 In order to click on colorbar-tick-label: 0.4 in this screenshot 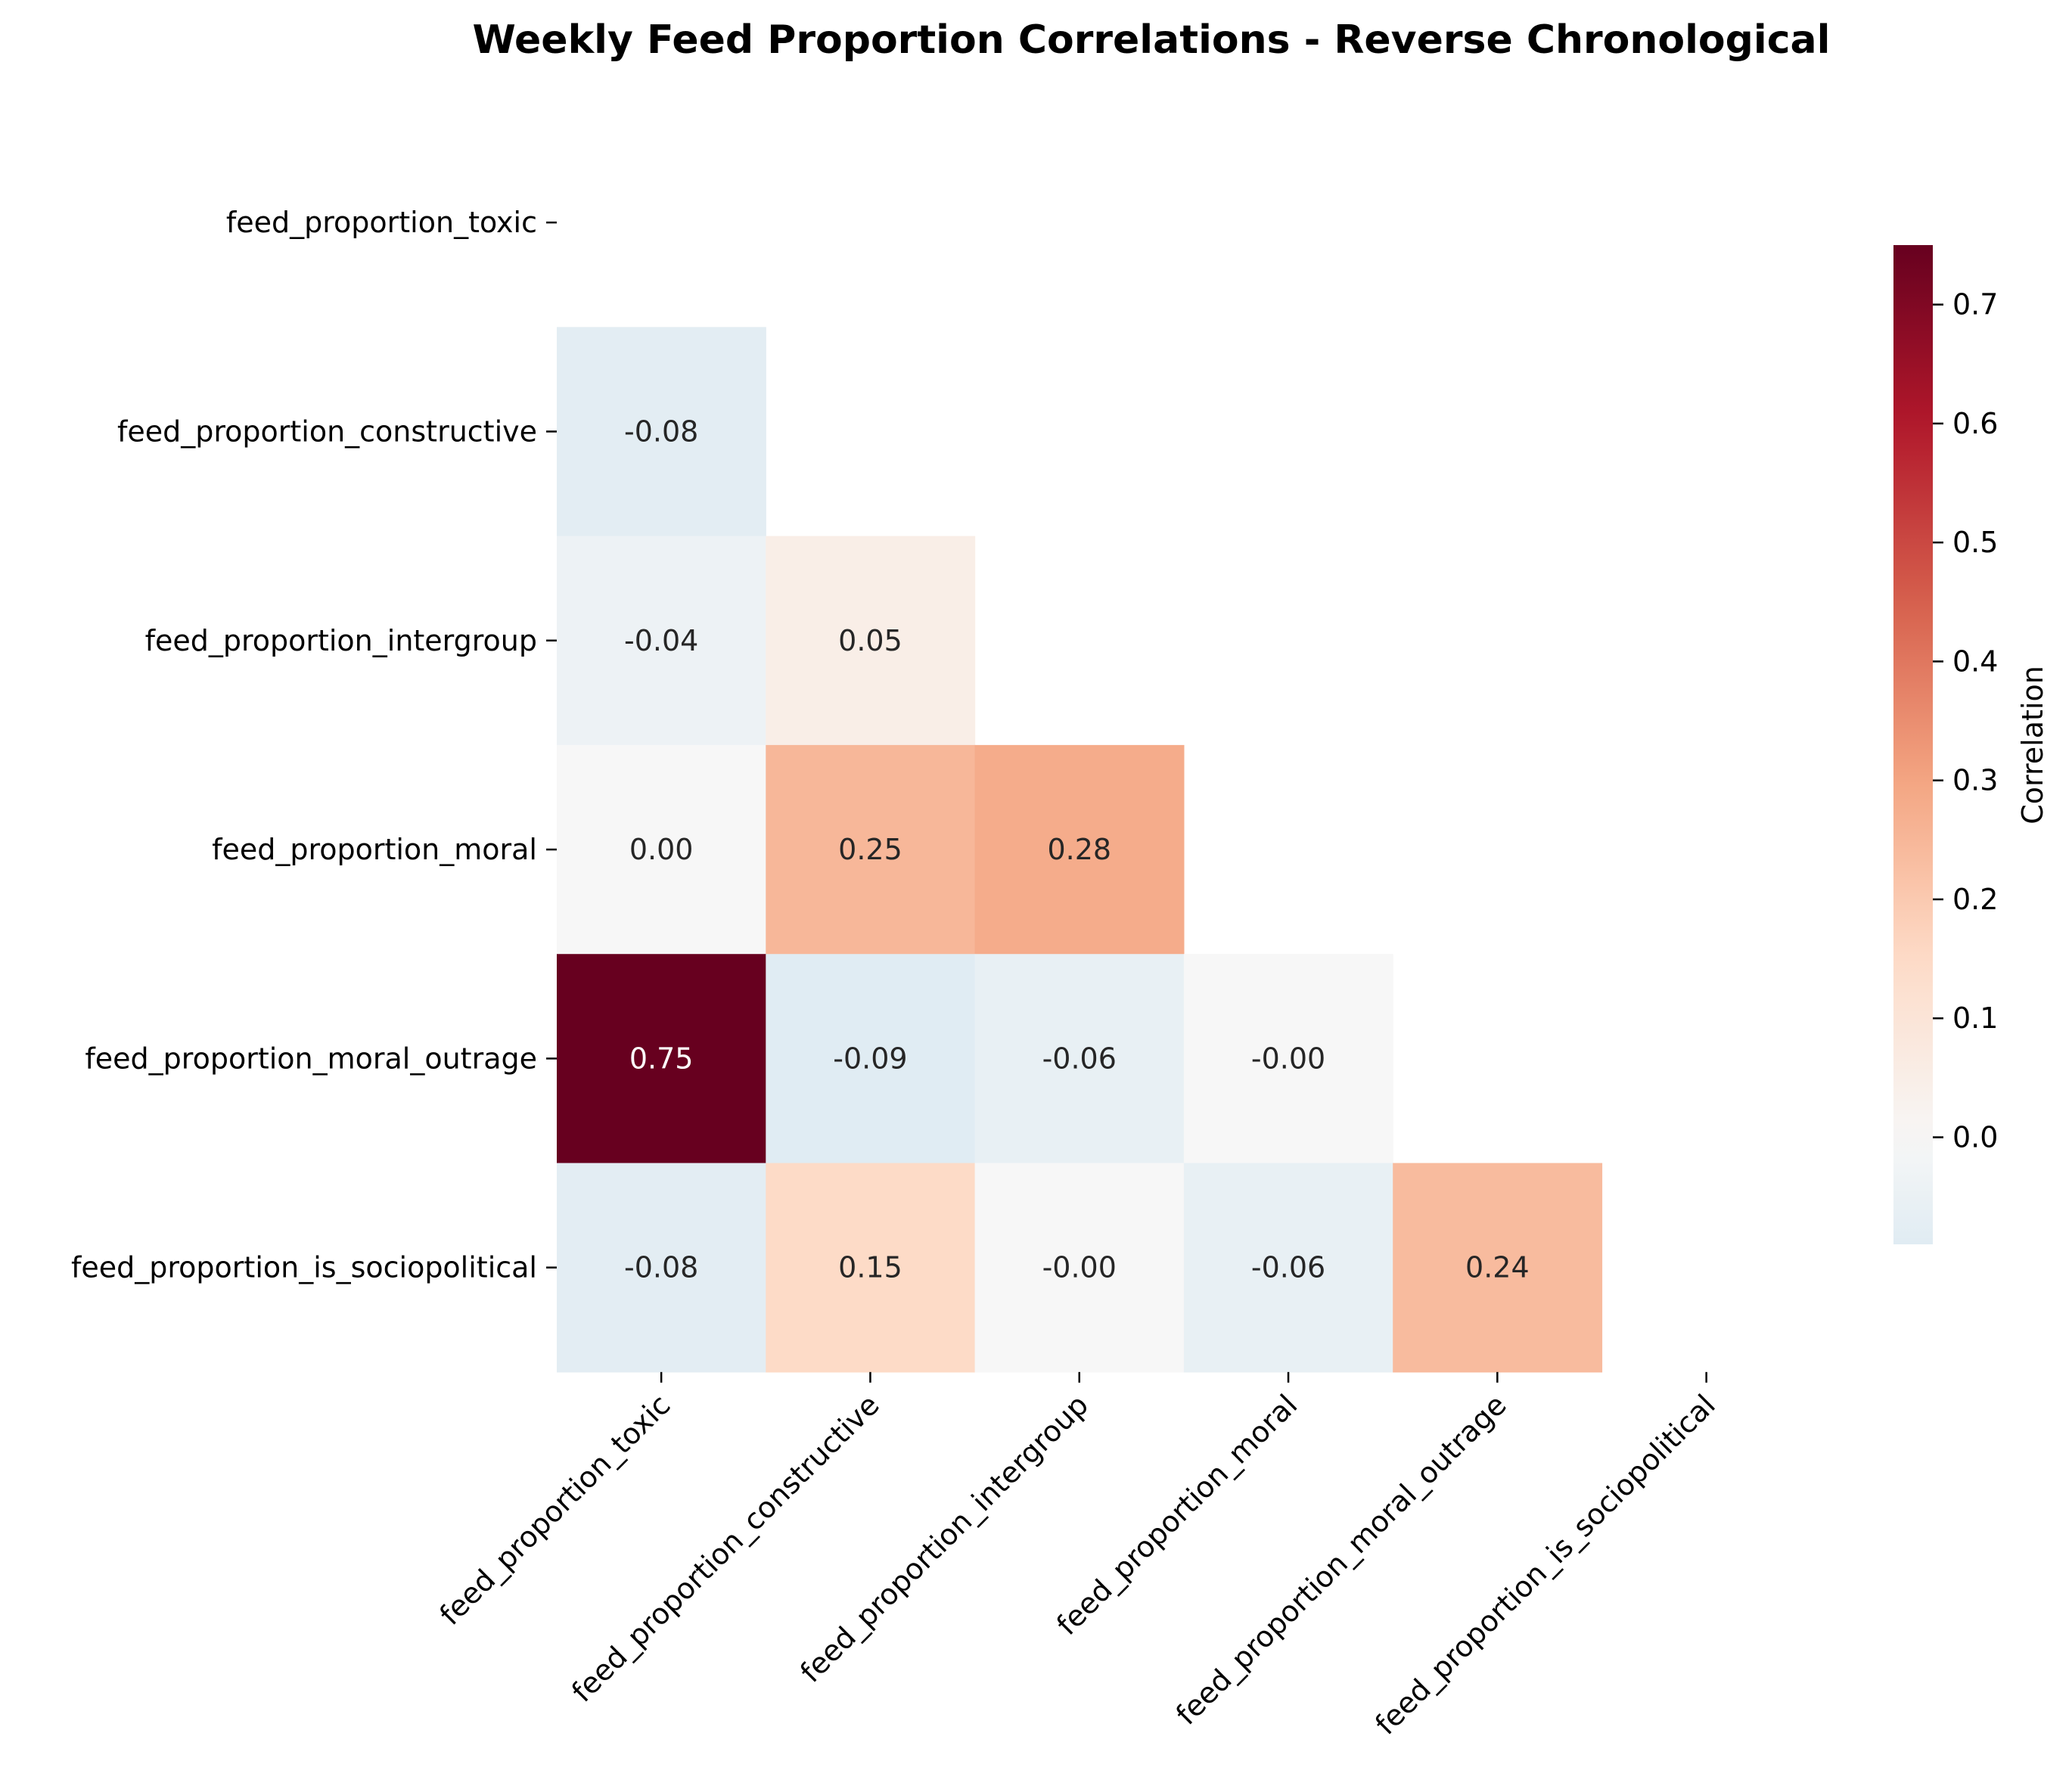, I will do `click(1975, 661)`.